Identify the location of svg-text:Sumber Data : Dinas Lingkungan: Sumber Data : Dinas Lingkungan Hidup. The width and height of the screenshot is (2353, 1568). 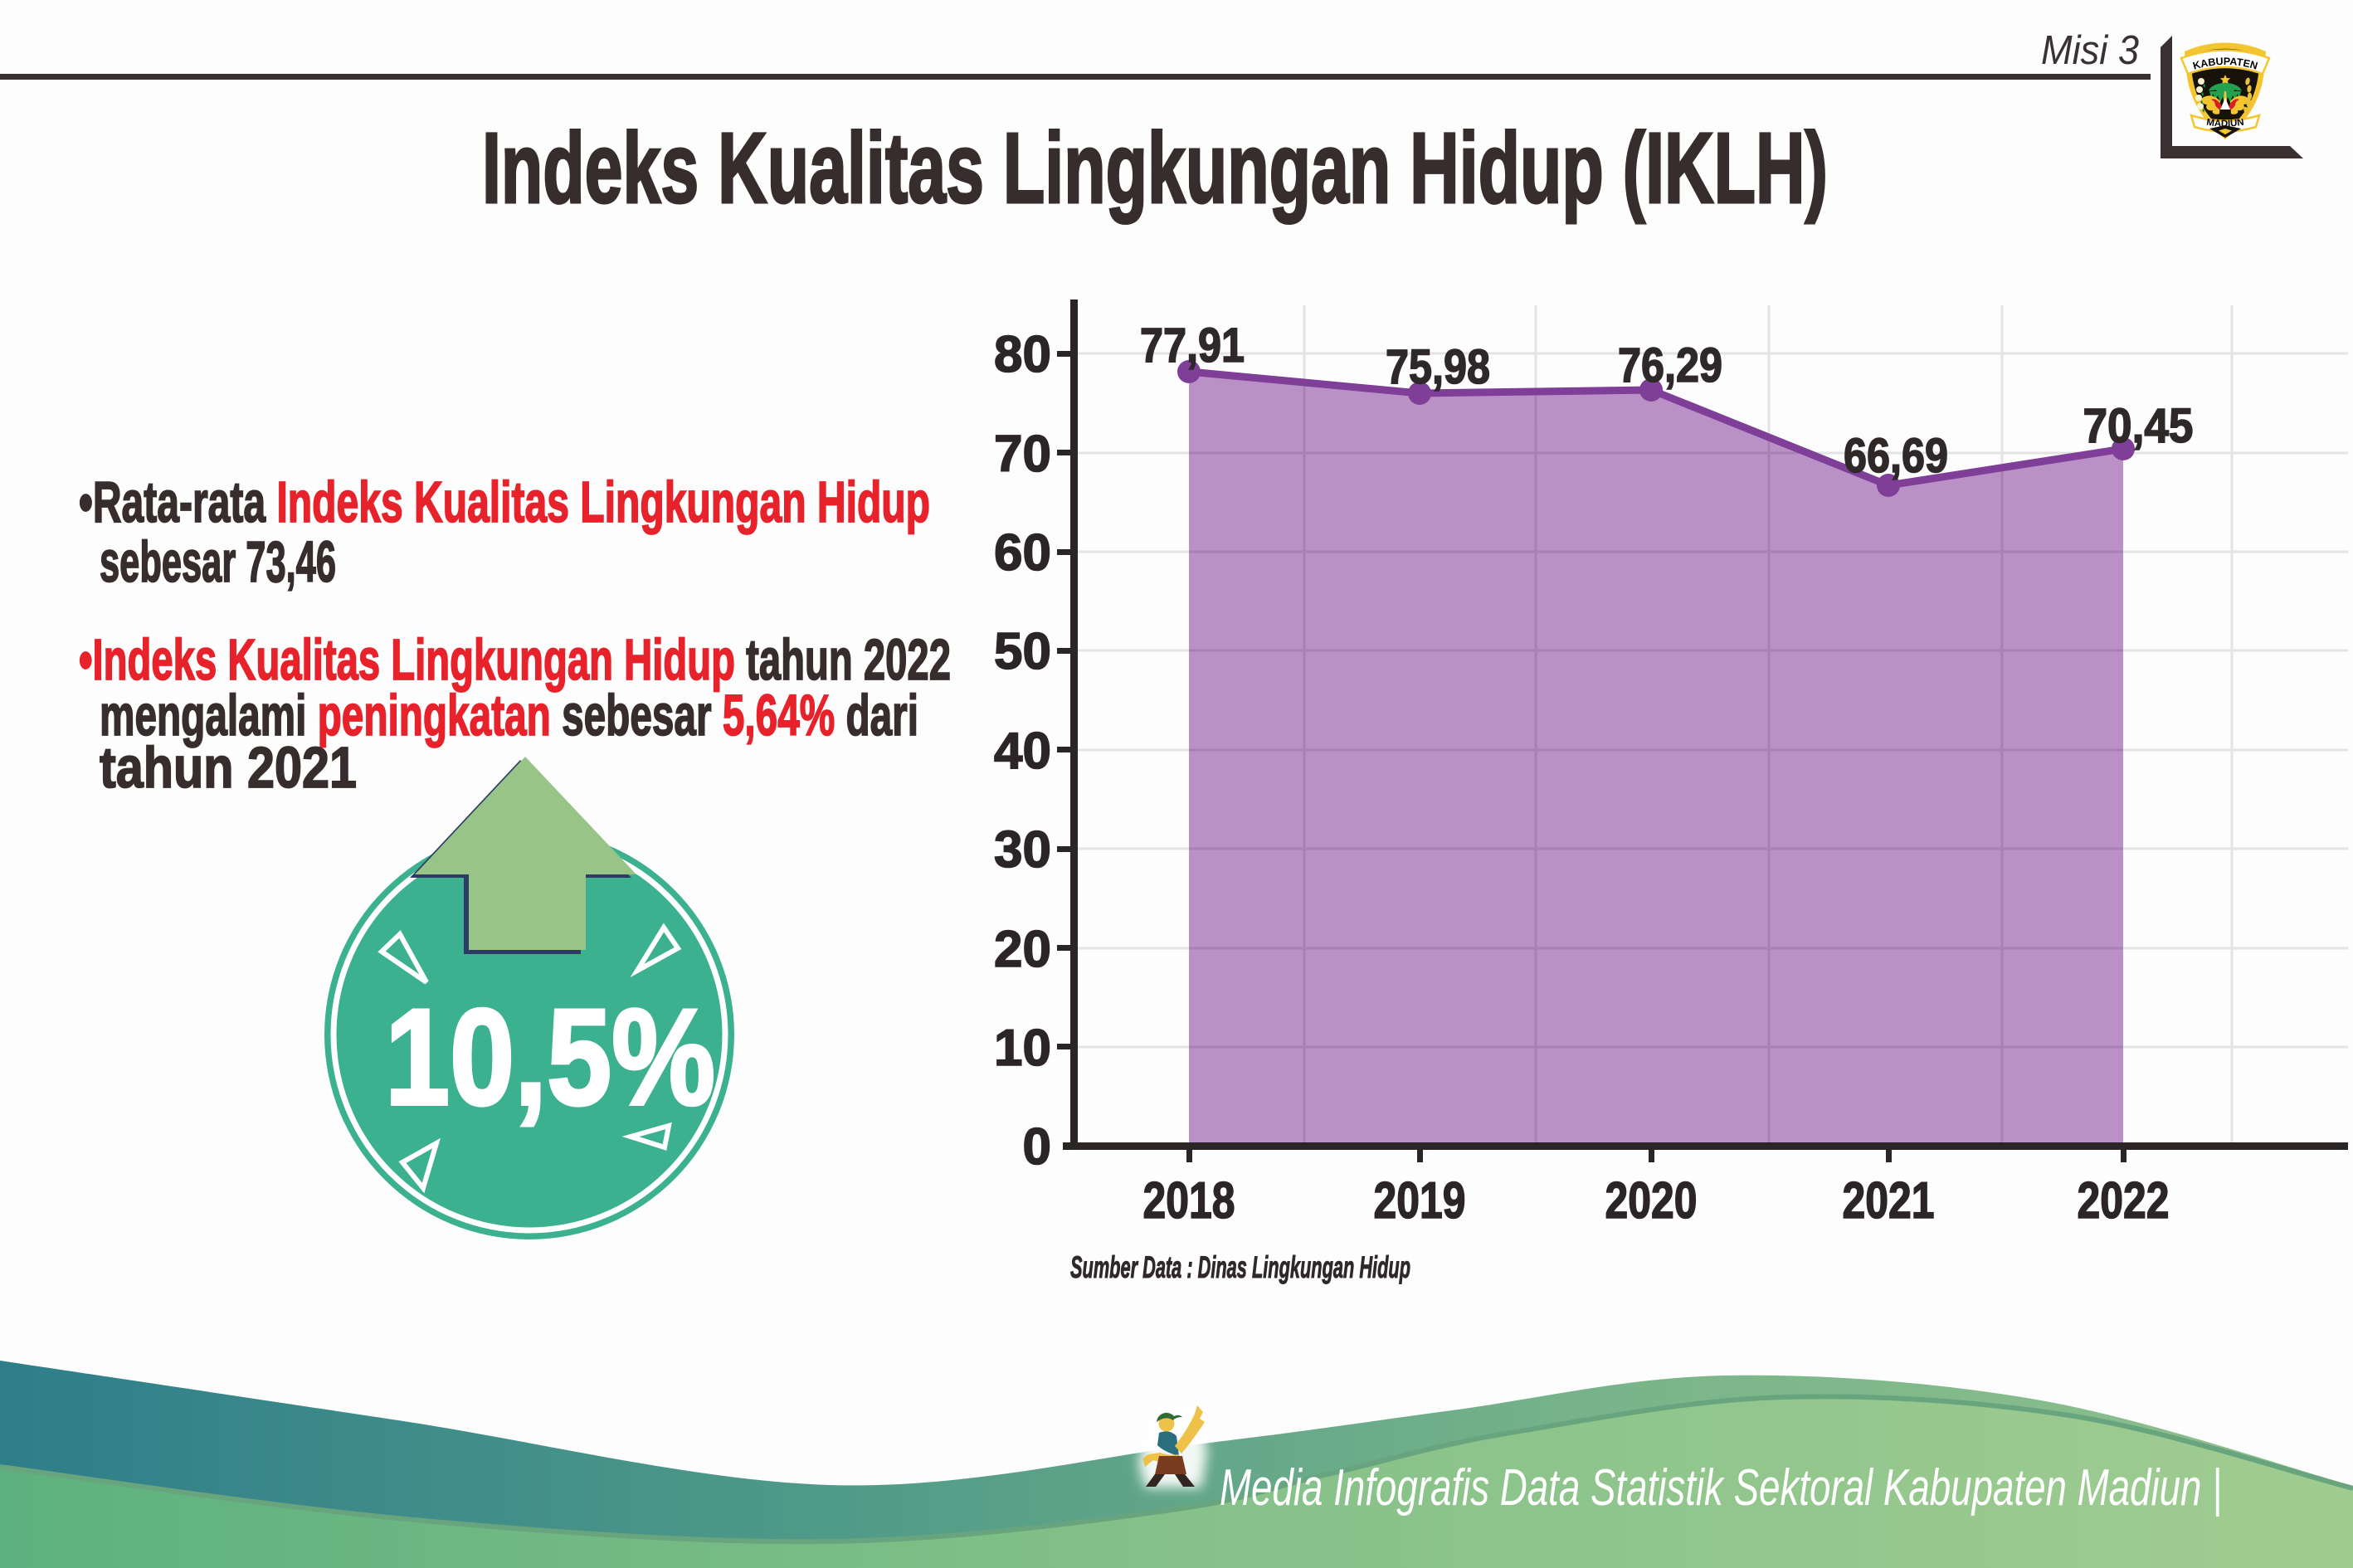
(1240, 1267).